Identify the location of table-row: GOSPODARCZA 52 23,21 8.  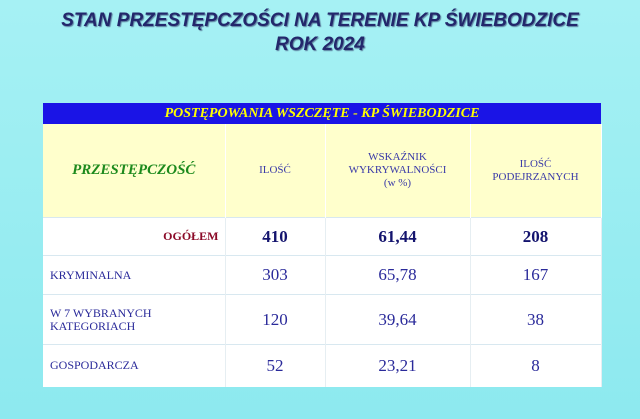
(322, 365).